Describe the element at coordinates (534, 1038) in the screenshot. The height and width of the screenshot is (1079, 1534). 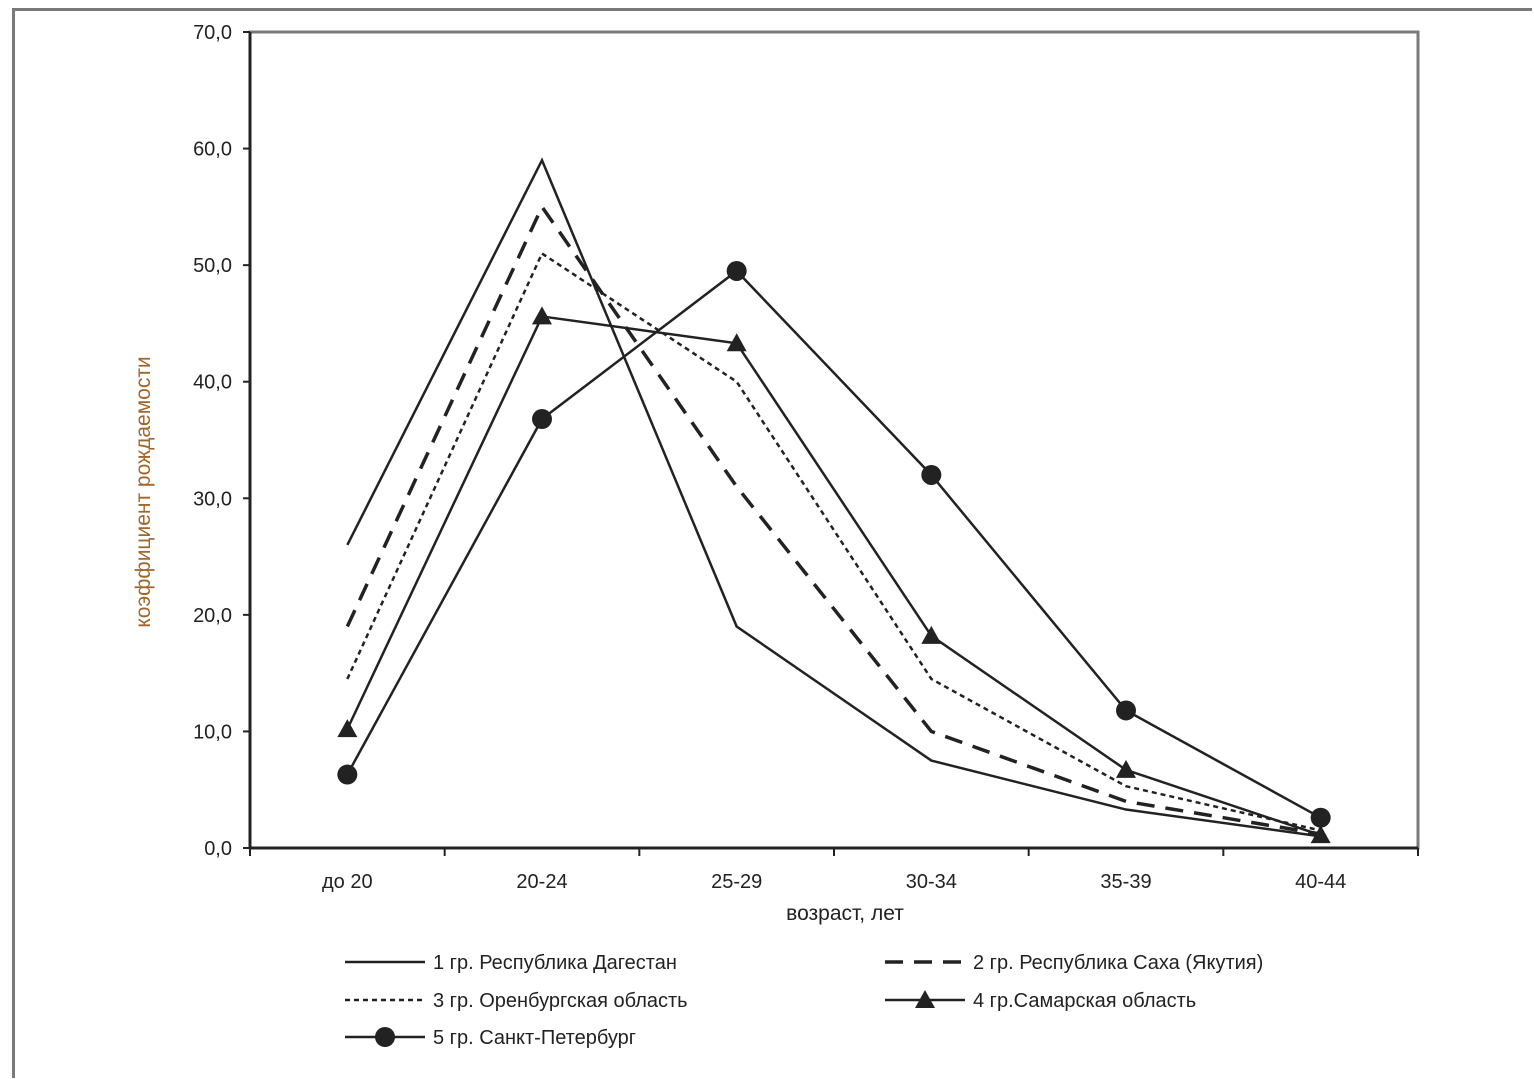
I see `legend-label: 5 гр. Санкт-Петербург` at that location.